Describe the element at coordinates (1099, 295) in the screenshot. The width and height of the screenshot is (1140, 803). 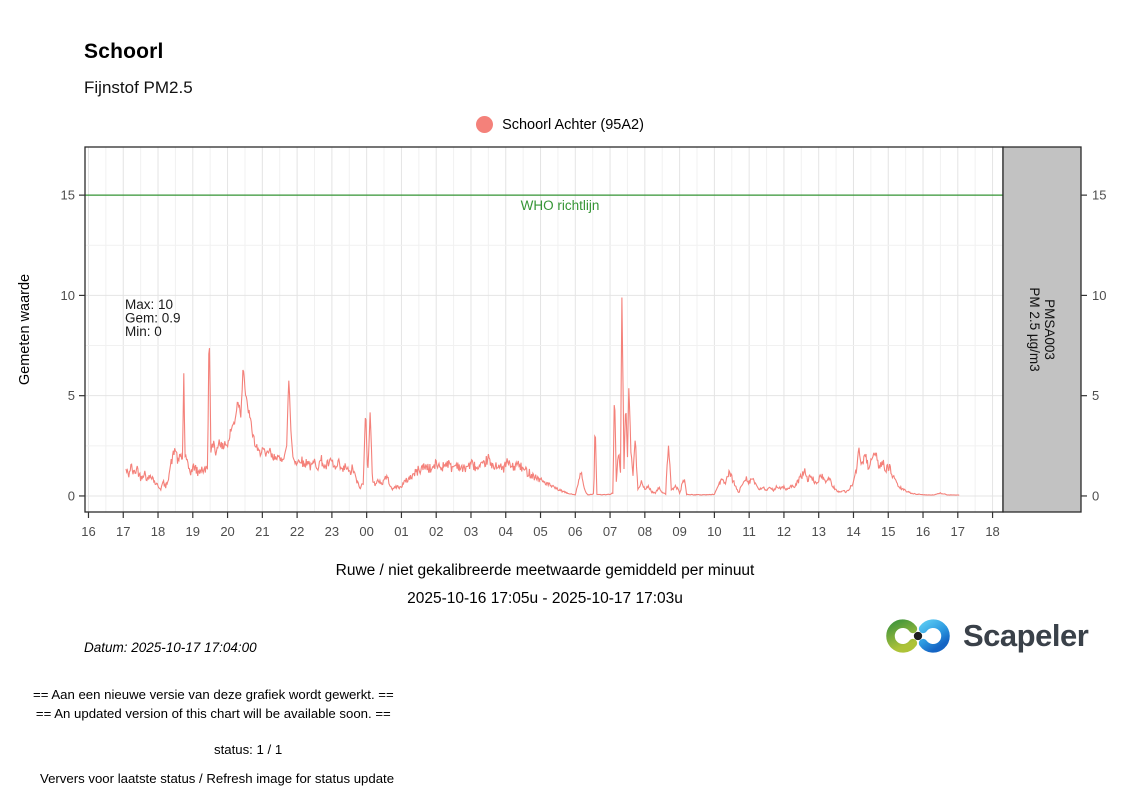
I see `y-axis-tick-label-right: 10` at that location.